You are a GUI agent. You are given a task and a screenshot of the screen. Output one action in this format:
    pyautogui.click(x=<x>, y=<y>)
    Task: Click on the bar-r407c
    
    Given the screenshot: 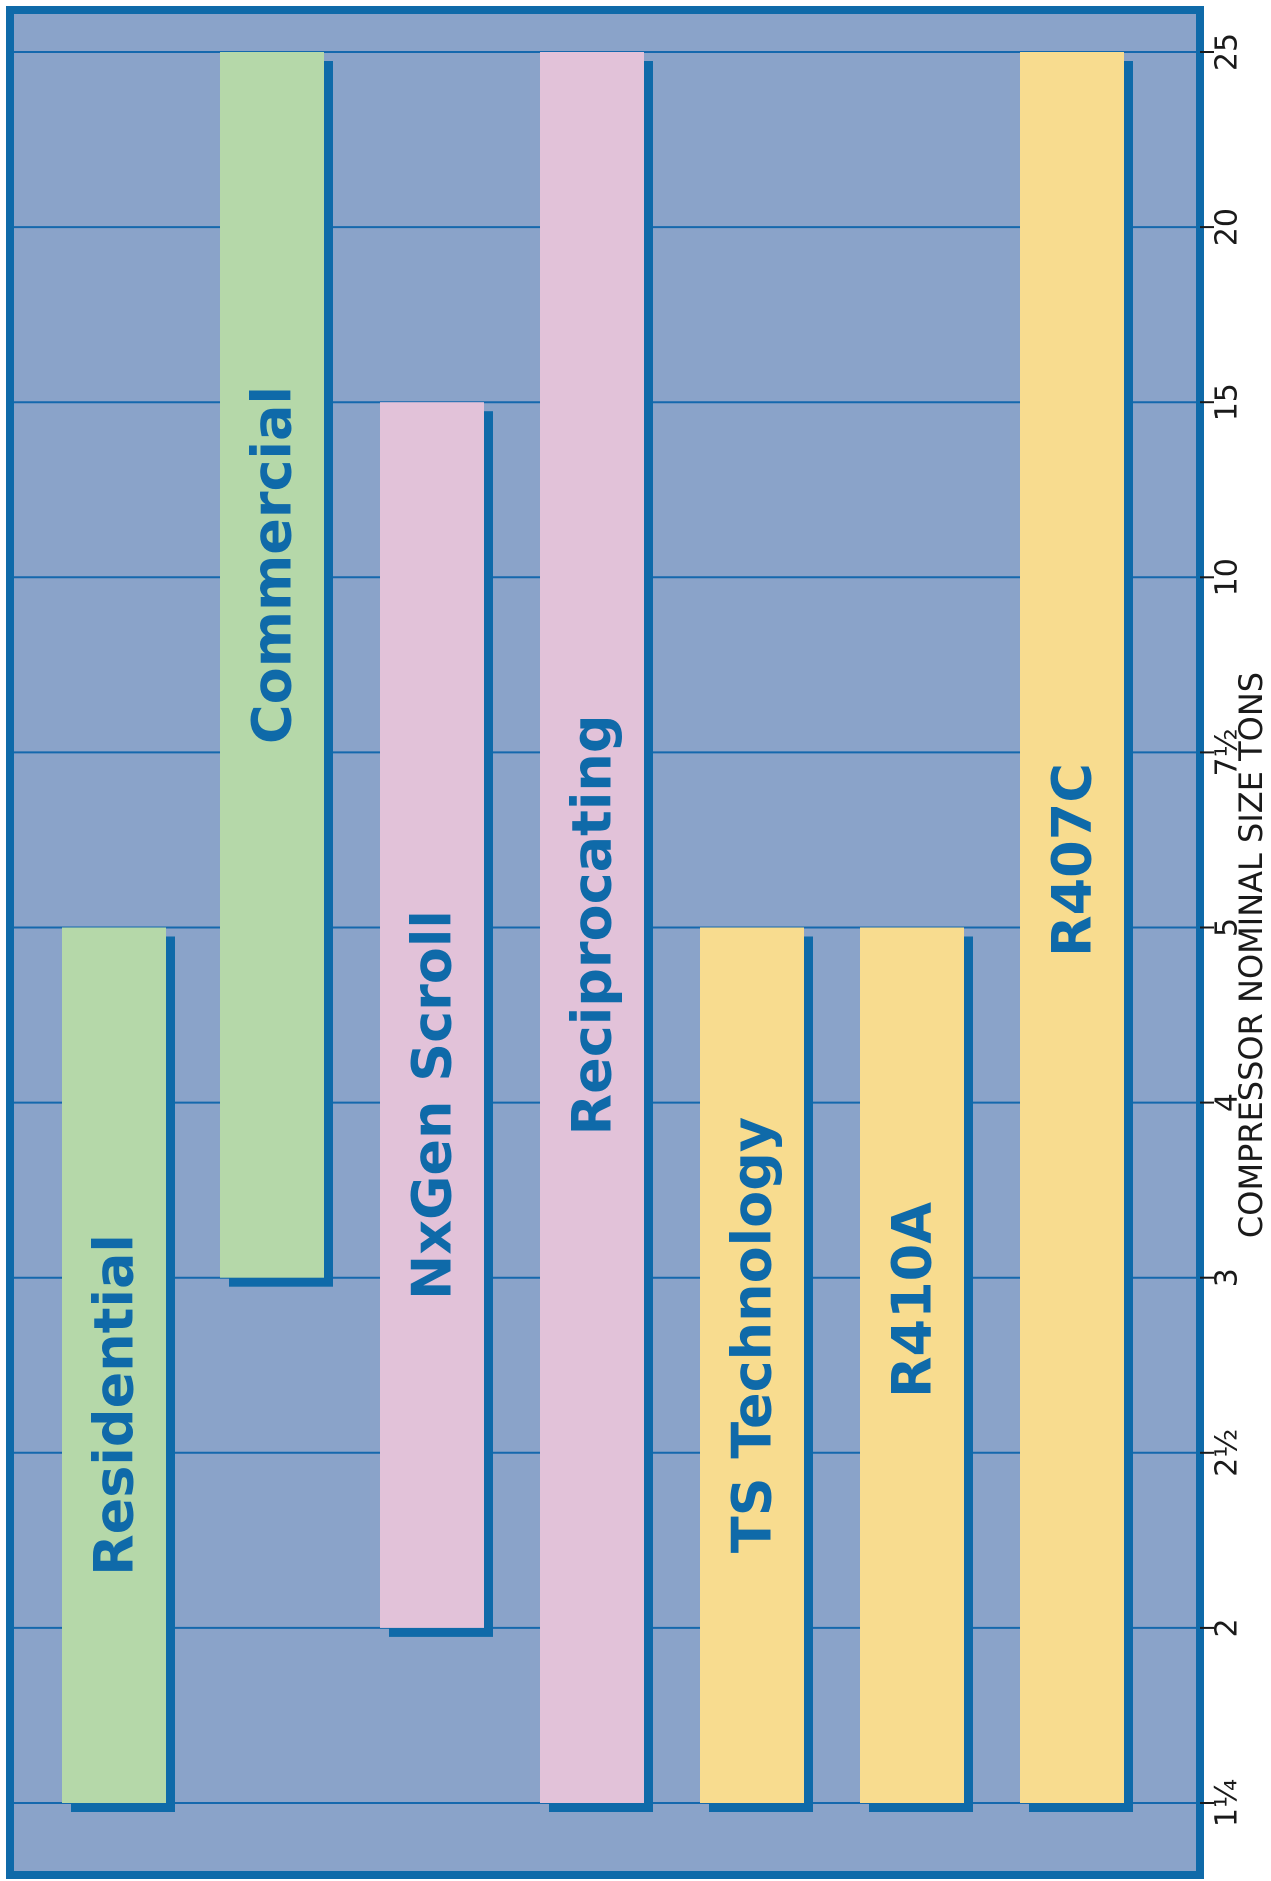 What is the action you would take?
    pyautogui.click(x=1076, y=932)
    